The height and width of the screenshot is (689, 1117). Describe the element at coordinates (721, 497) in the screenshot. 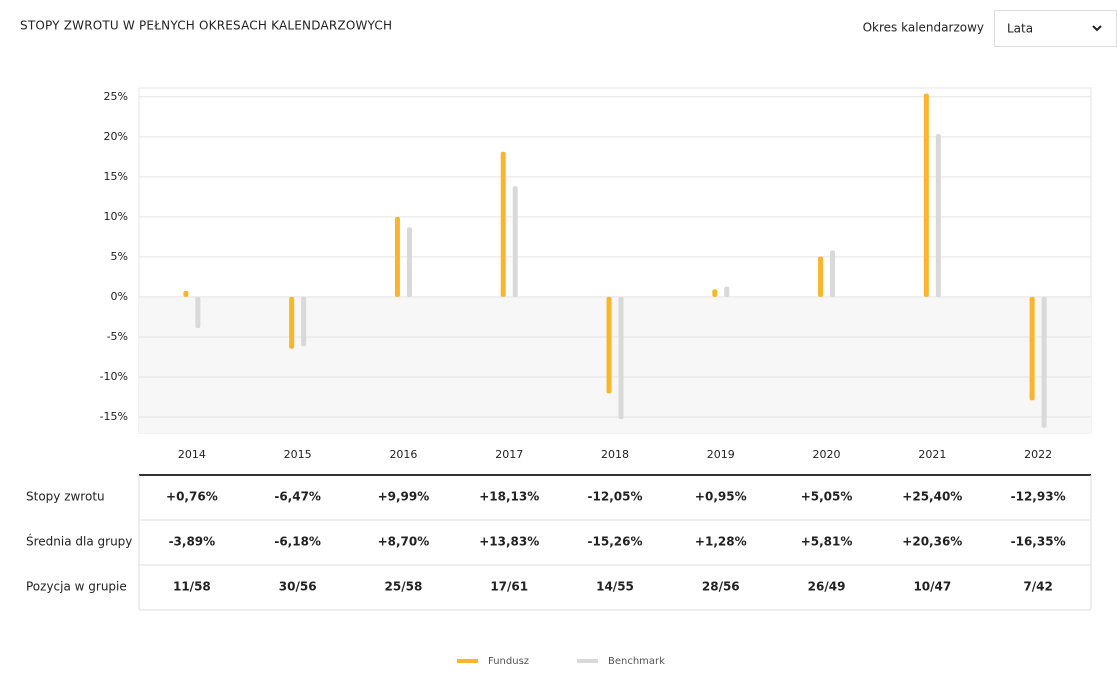

I see `table-cell: +0,95%` at that location.